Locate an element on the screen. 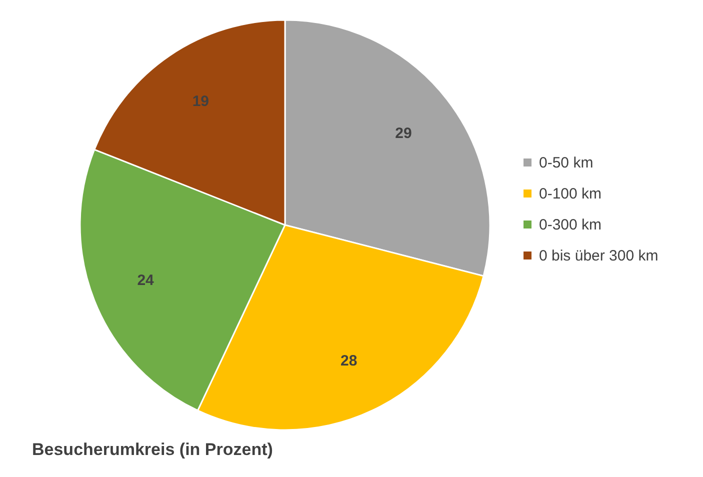  data-label: 28 is located at coordinates (349, 361).